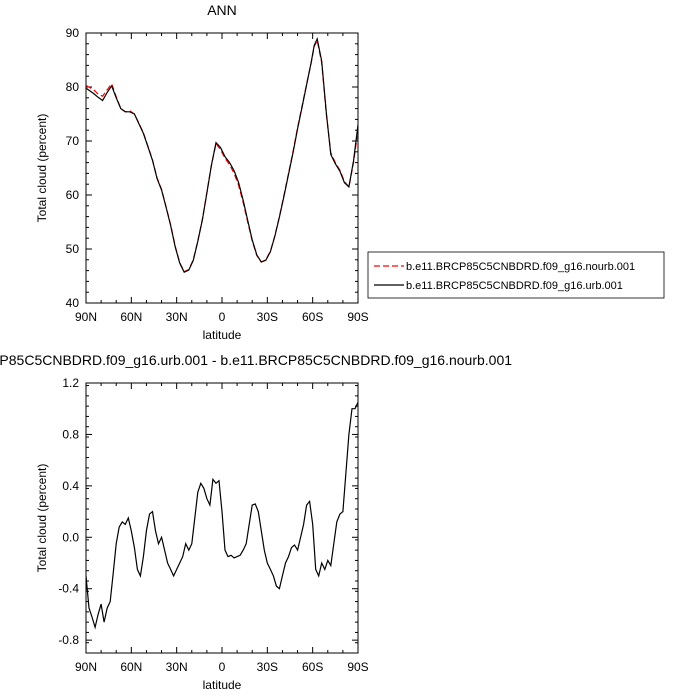 This screenshot has width=700, height=700. I want to click on legend-label: b.e11.BRCP85C5CNBDRD.f09_g16.nourb.001, so click(520, 267).